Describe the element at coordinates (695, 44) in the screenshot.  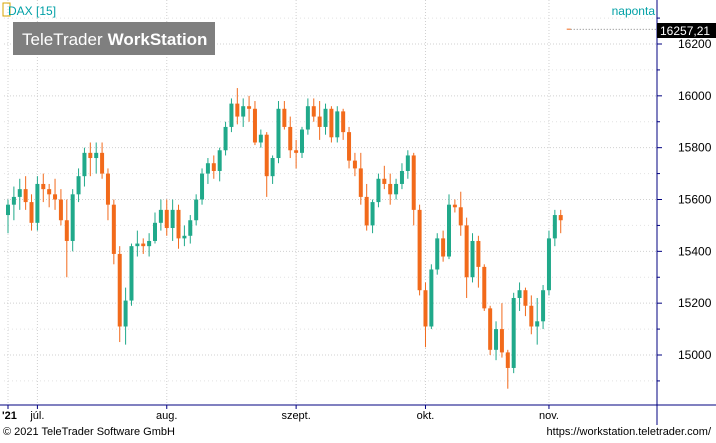
I see `price-tick-label: 16200` at that location.